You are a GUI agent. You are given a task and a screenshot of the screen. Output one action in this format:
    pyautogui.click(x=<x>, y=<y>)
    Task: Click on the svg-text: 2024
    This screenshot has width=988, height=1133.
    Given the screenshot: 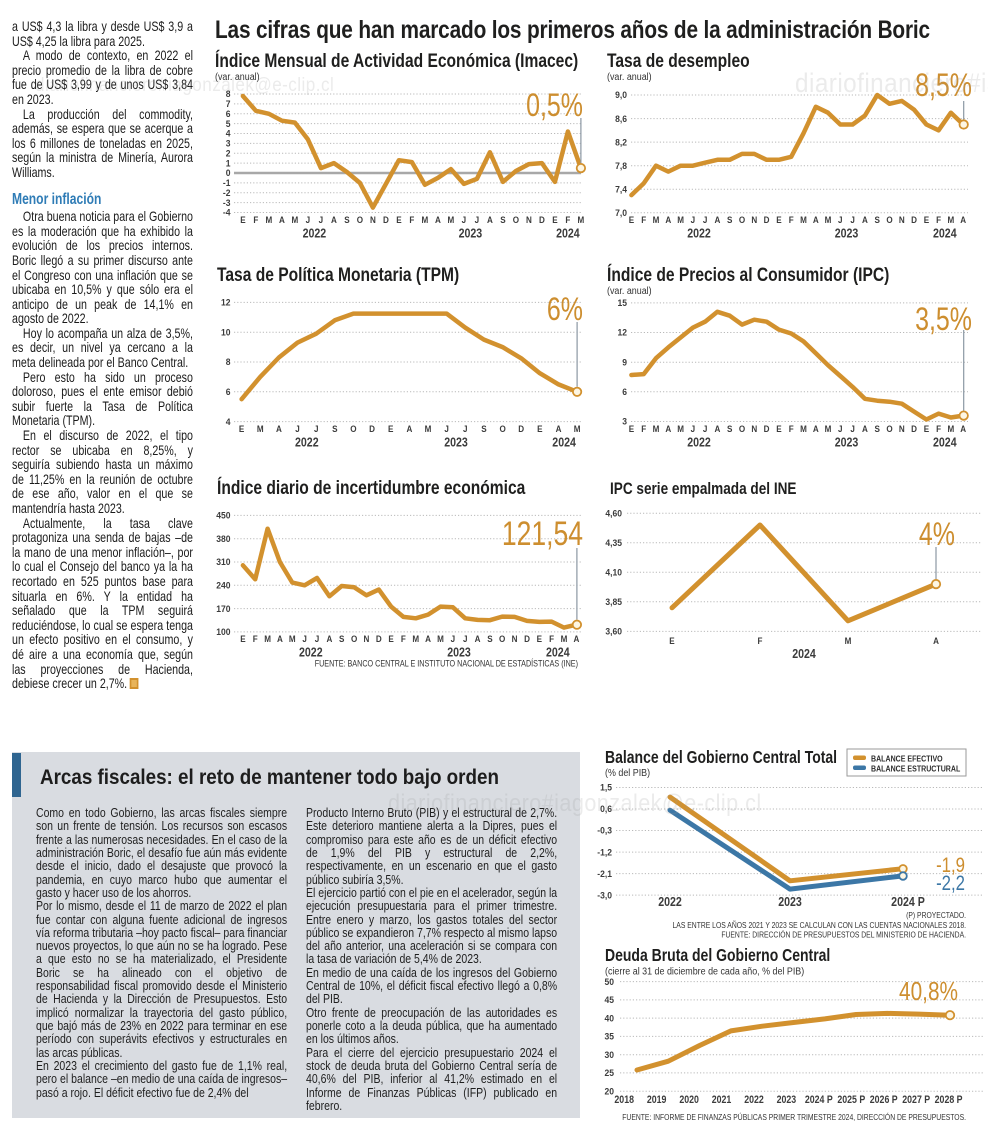 What is the action you would take?
    pyautogui.click(x=568, y=234)
    